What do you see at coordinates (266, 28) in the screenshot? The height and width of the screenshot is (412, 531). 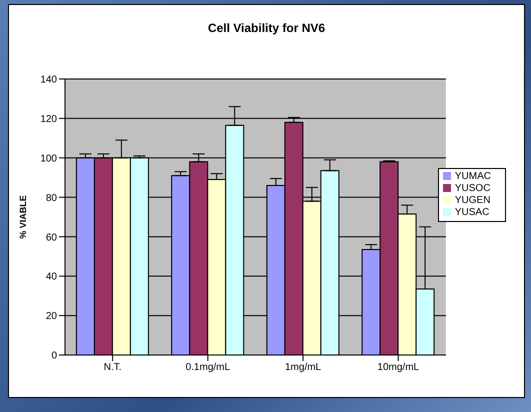 I see `chart-title: Cell Viability for NV6` at bounding box center [266, 28].